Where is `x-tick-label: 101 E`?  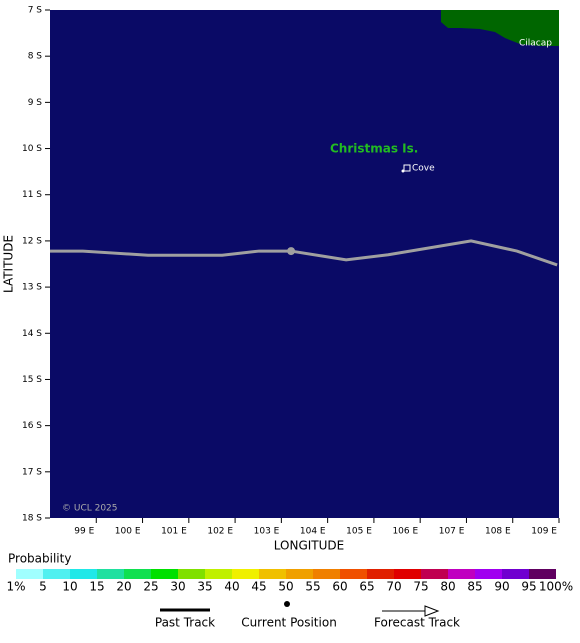 x-tick-label: 101 E is located at coordinates (174, 532).